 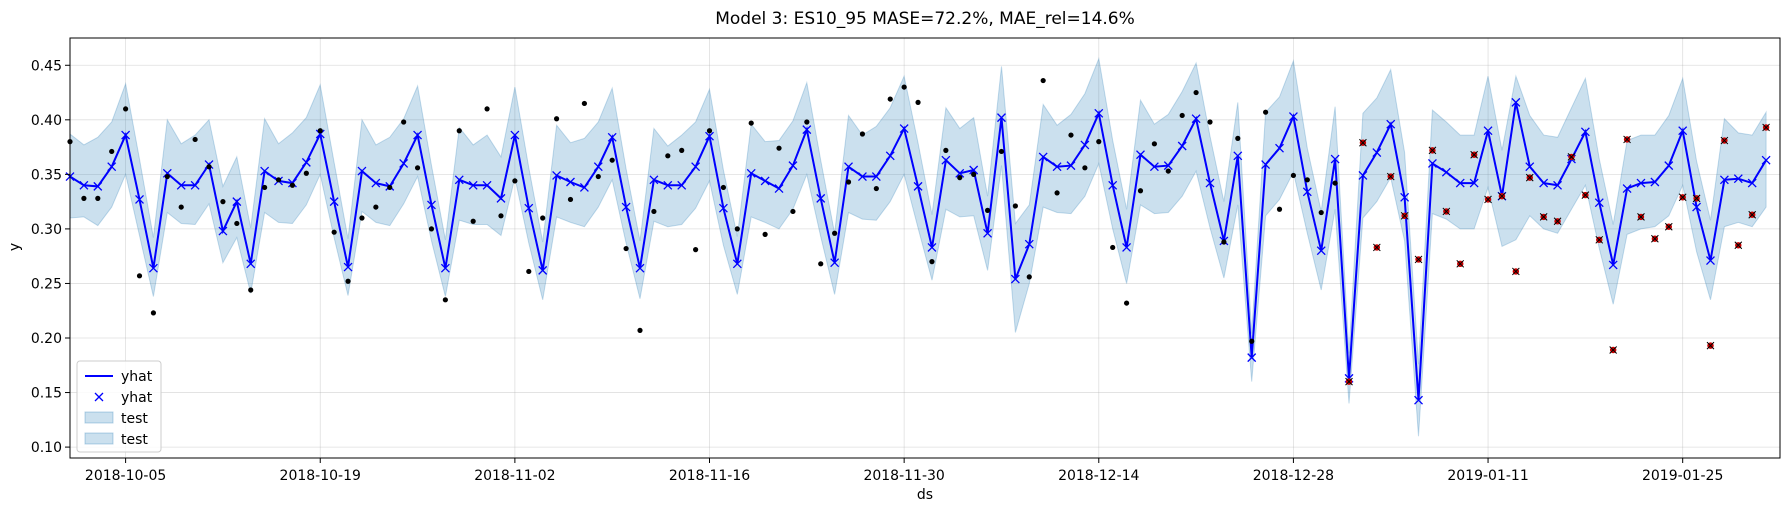 I want to click on x-tick-label: 2019-01-25, so click(x=1682, y=476).